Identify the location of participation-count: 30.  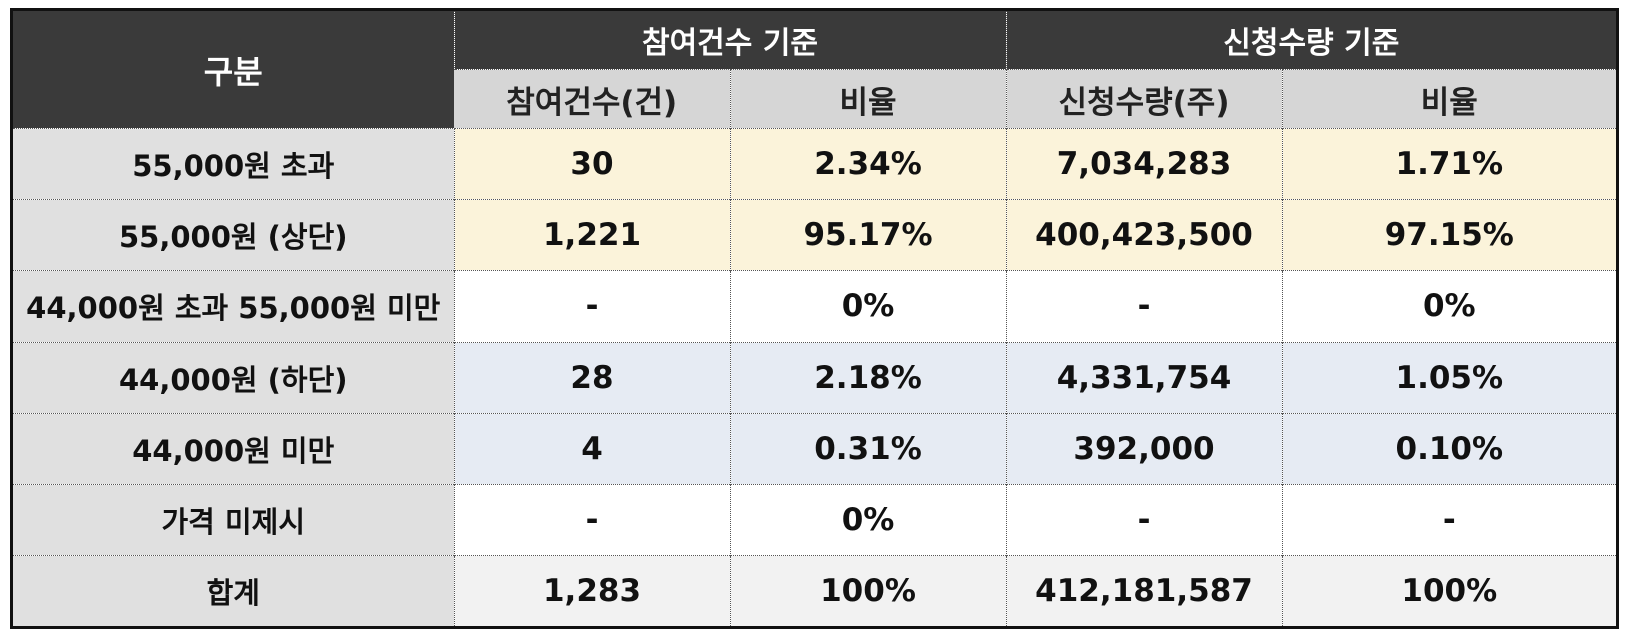
(591, 163).